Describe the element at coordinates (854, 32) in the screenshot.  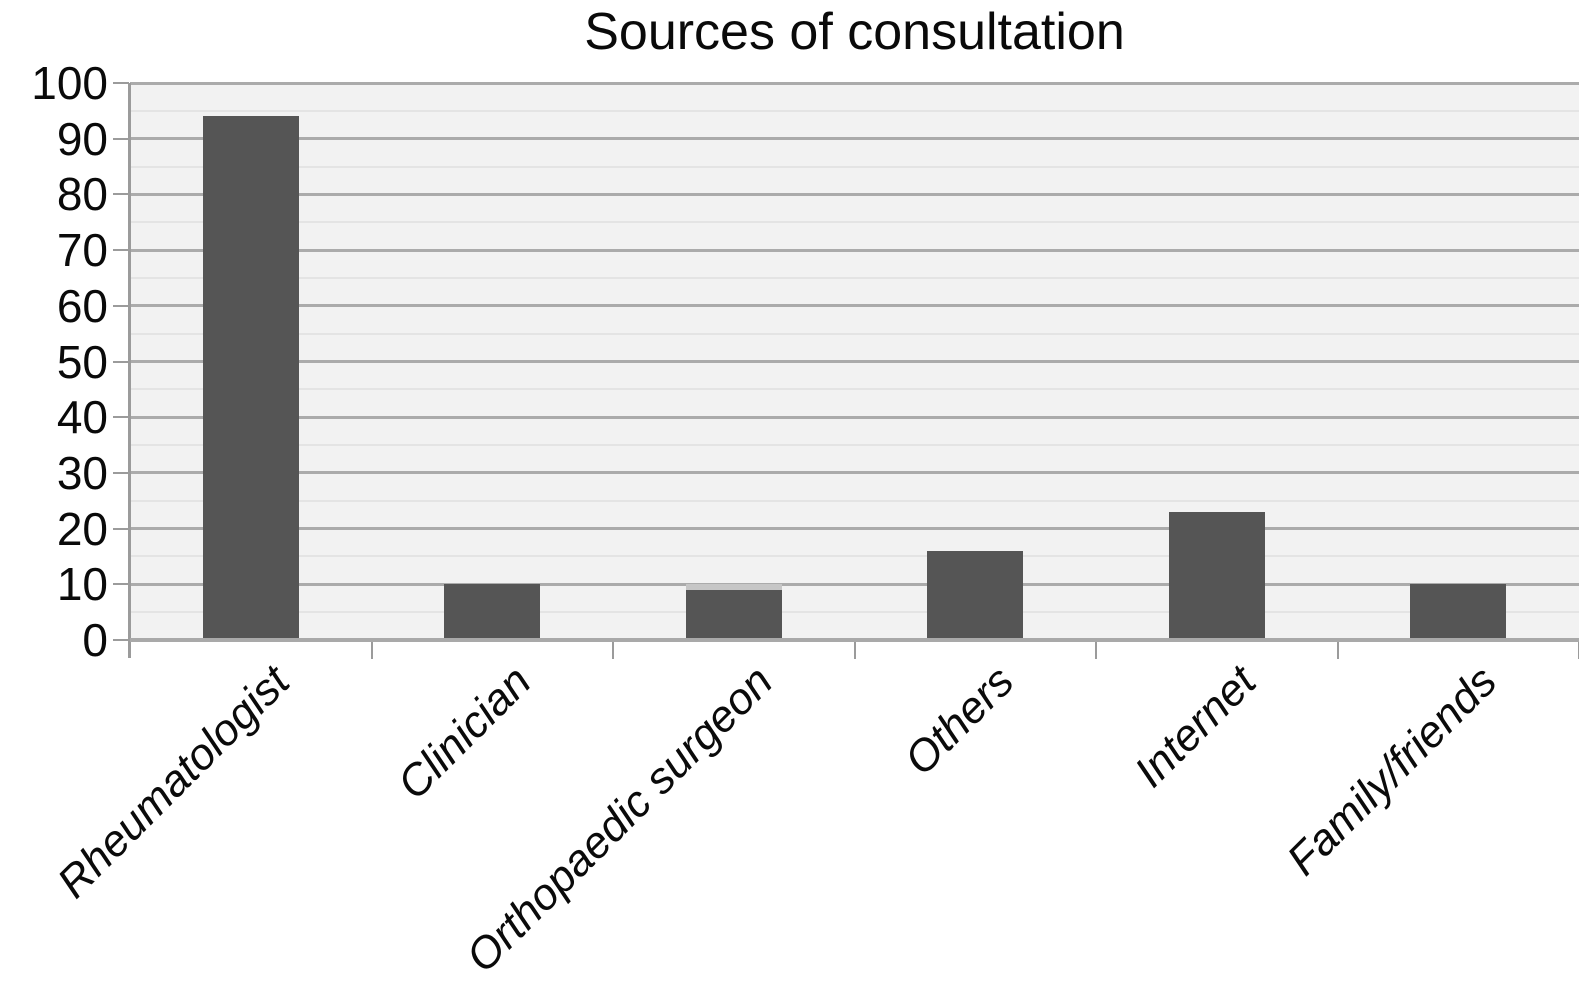
I see `chart-title: Sources of consultation` at that location.